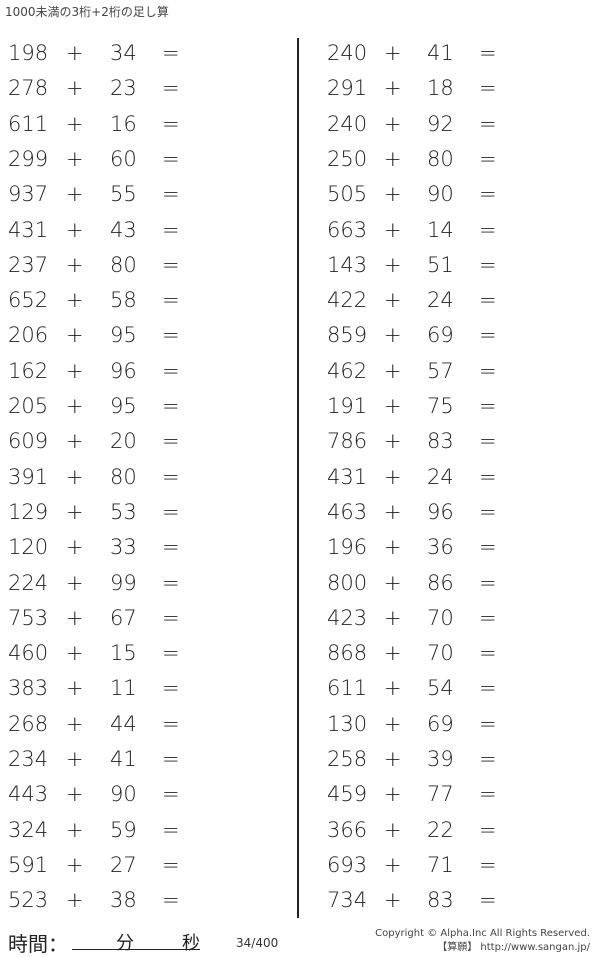 This screenshot has width=600, height=957. I want to click on first-operand: 734, so click(347, 900).